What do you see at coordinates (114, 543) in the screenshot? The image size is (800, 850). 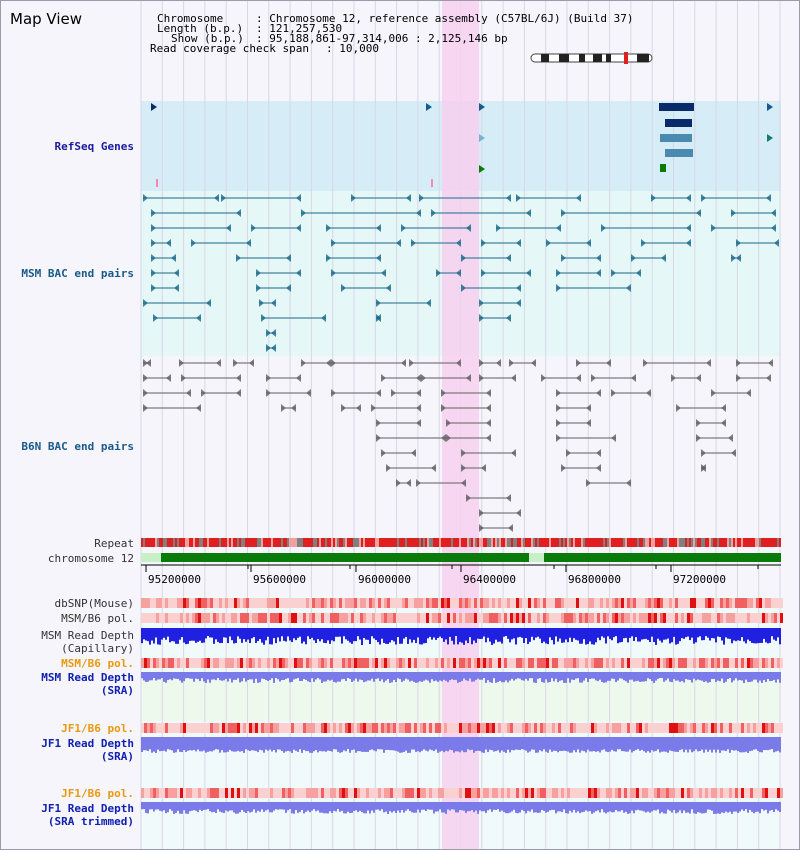 I see `track-label-repeat: Repeat` at bounding box center [114, 543].